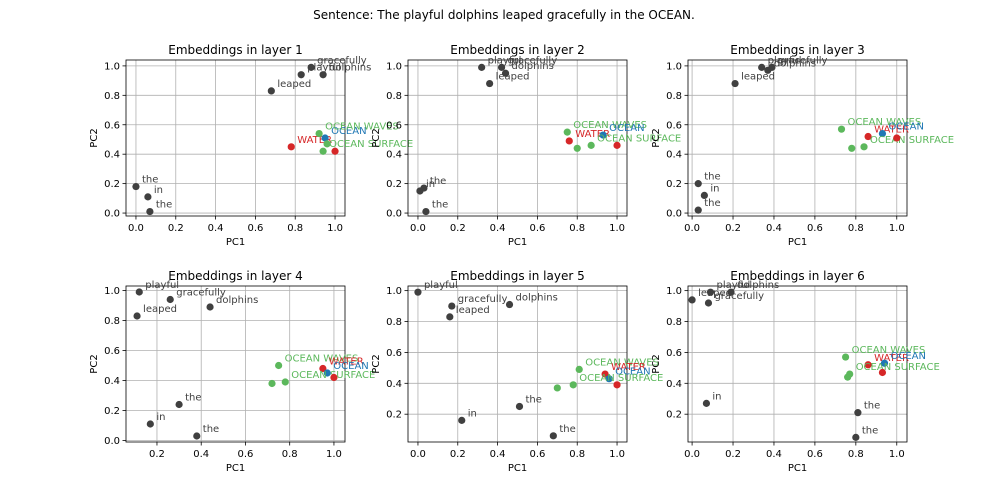 The height and width of the screenshot is (504, 1008). Describe the element at coordinates (537, 454) in the screenshot. I see `x-tick-label: 0.6` at that location.